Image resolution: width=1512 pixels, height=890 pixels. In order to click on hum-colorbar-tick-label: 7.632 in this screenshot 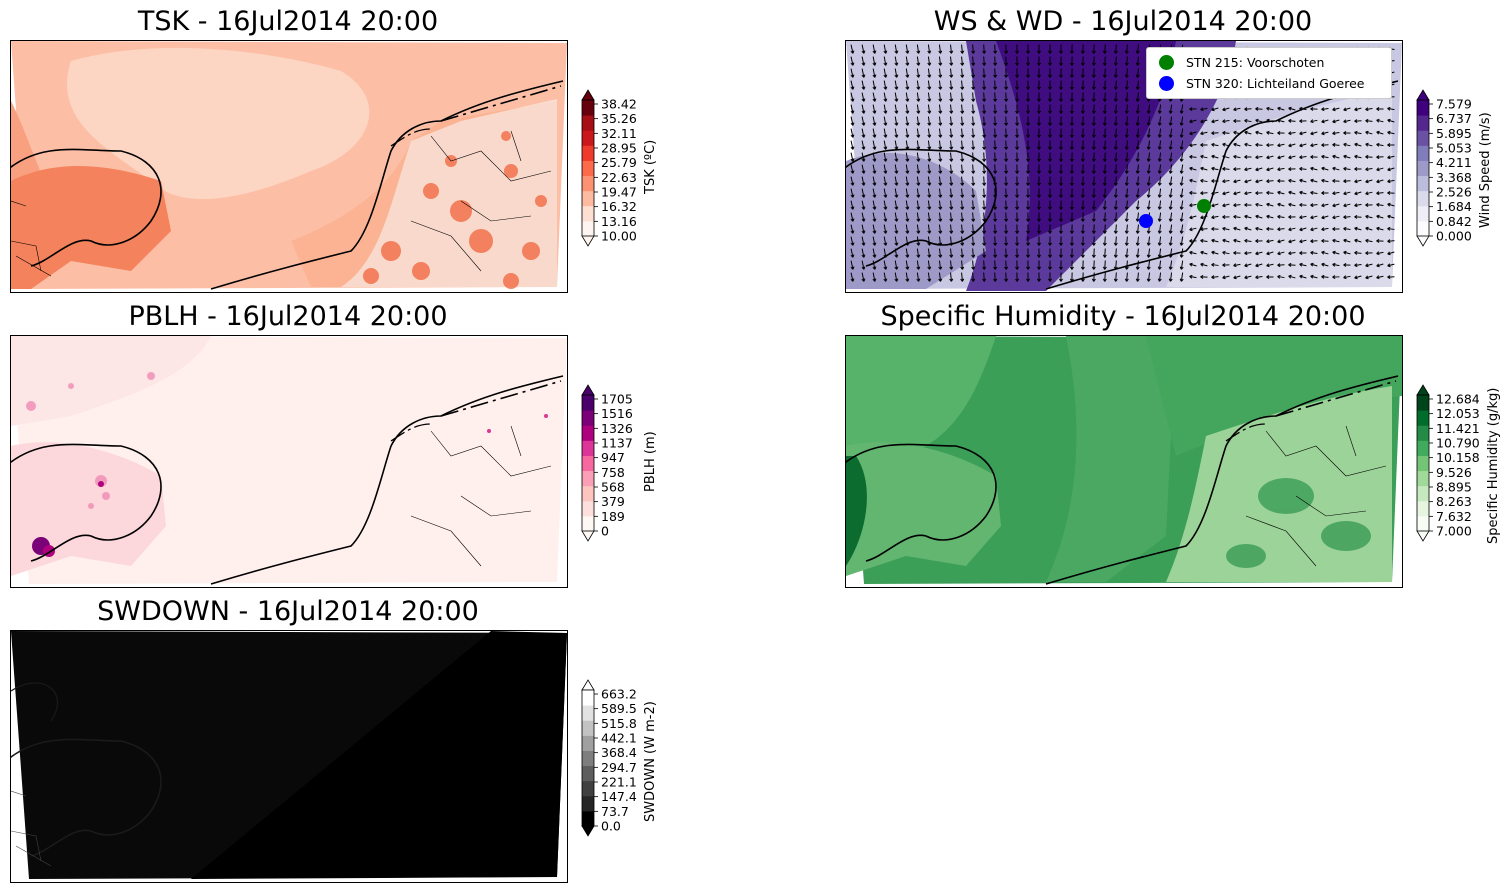, I will do `click(1454, 516)`.